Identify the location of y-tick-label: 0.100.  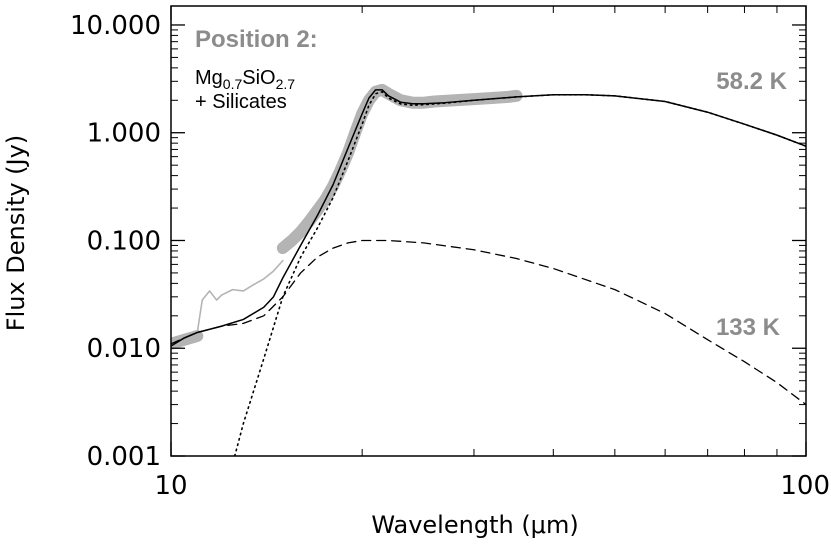
(124, 241).